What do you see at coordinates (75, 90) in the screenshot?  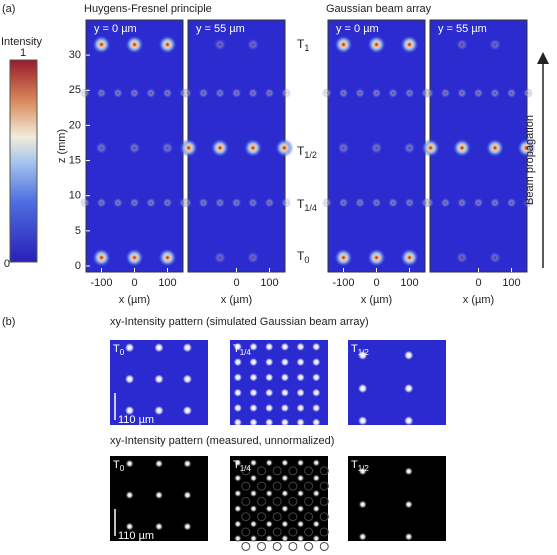 I see `y-tick-label: 25` at bounding box center [75, 90].